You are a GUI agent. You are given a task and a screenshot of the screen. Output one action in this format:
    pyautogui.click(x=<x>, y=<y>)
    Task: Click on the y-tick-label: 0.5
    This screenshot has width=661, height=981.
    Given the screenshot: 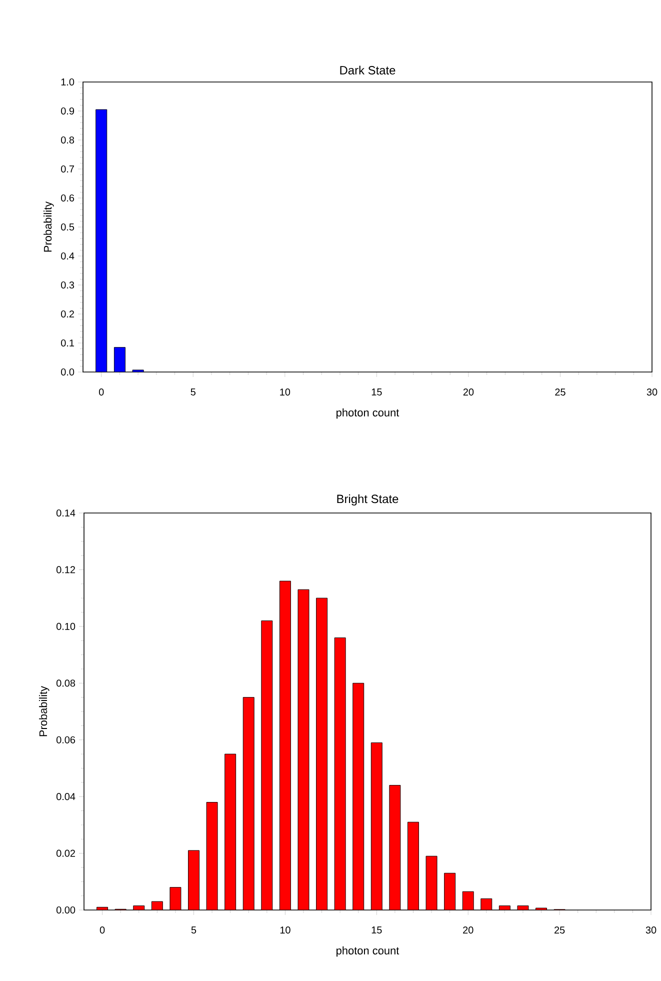 What is the action you would take?
    pyautogui.click(x=67, y=227)
    